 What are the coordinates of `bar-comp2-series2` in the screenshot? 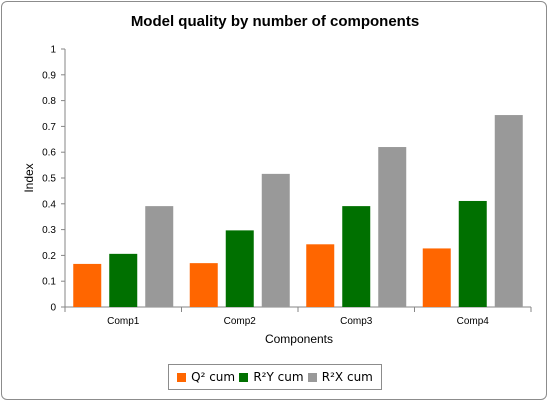 It's located at (275, 240).